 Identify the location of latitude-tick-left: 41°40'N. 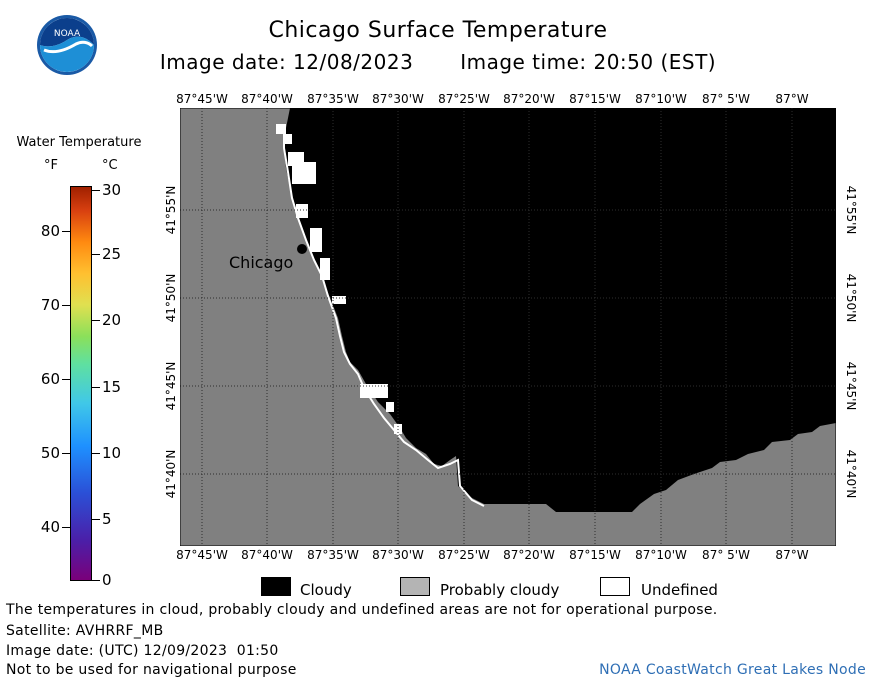
(171, 474).